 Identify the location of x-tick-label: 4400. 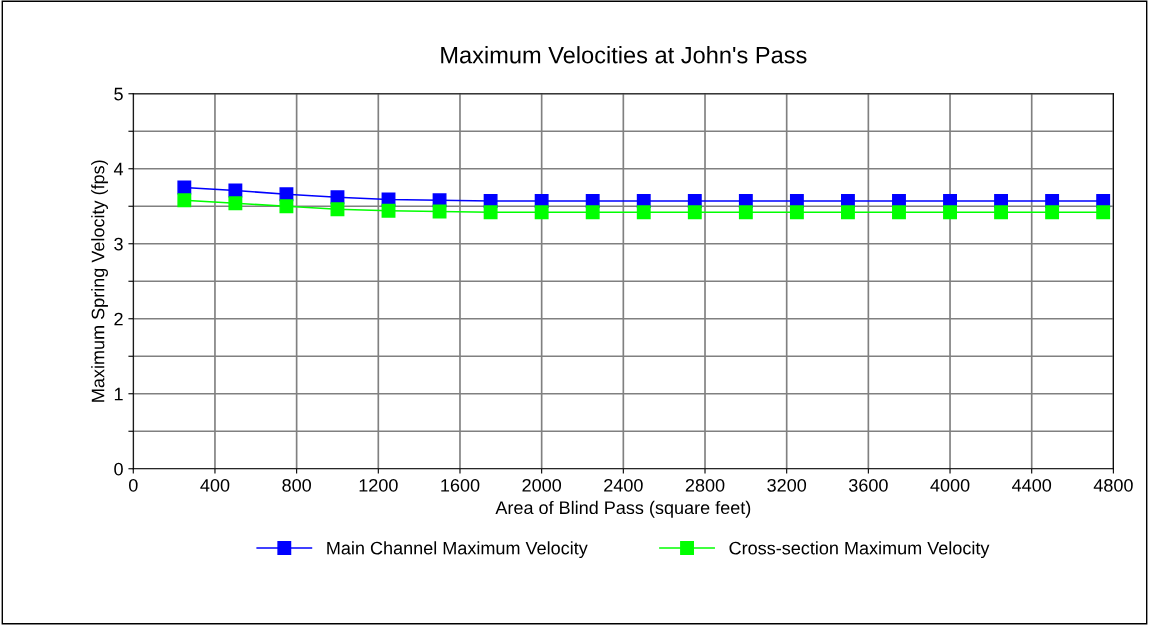
(1032, 485).